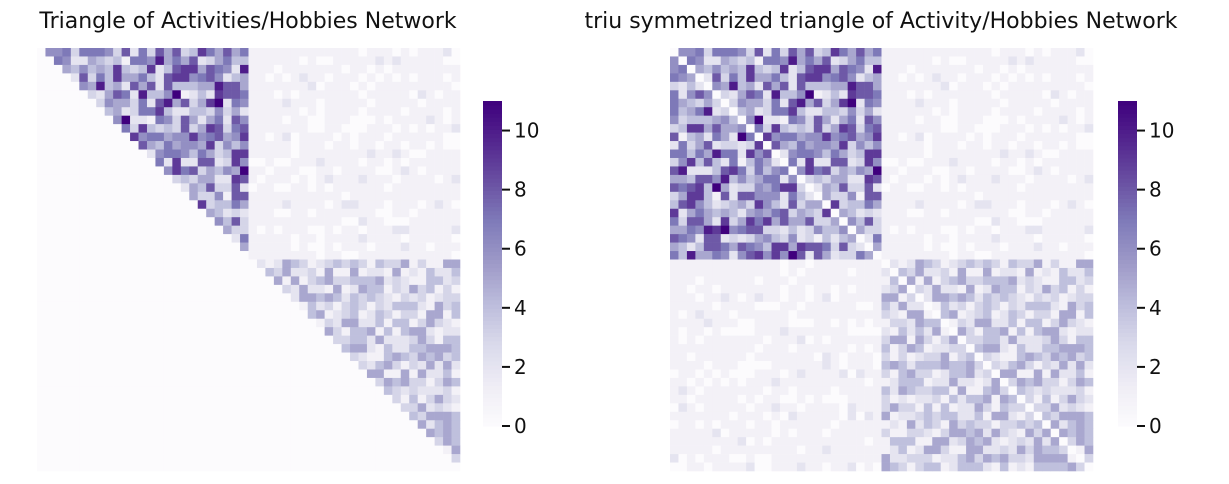 The height and width of the screenshot is (484, 1229). Describe the element at coordinates (492, 209) in the screenshot. I see `colorbar-segment` at that location.